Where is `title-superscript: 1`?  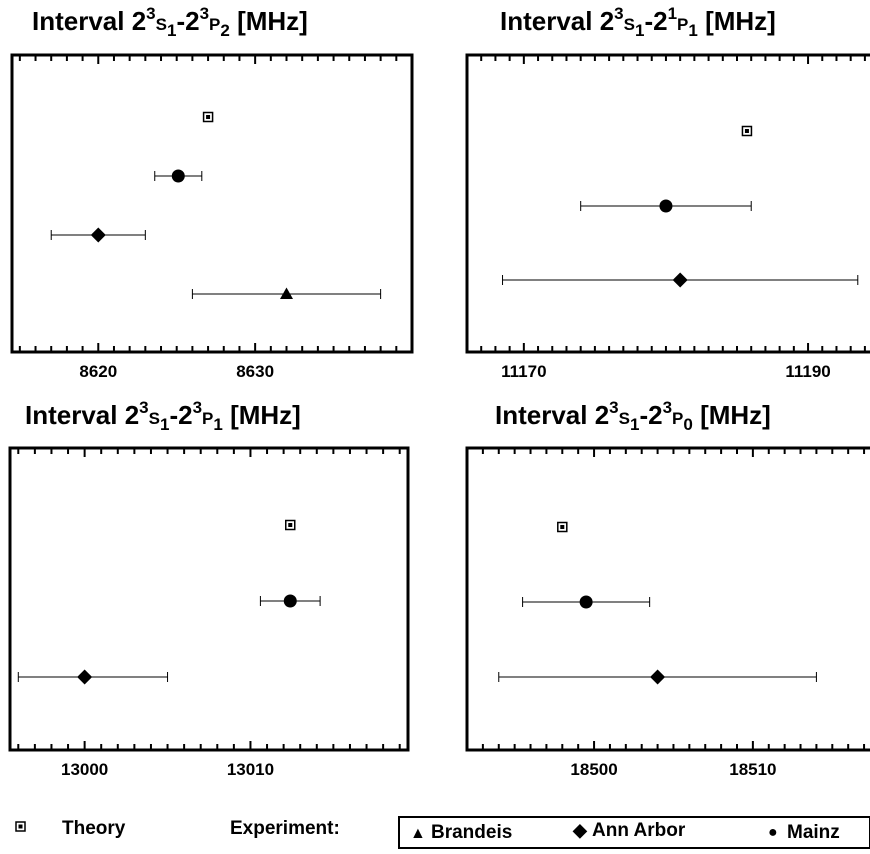 title-superscript: 1 is located at coordinates (672, 13).